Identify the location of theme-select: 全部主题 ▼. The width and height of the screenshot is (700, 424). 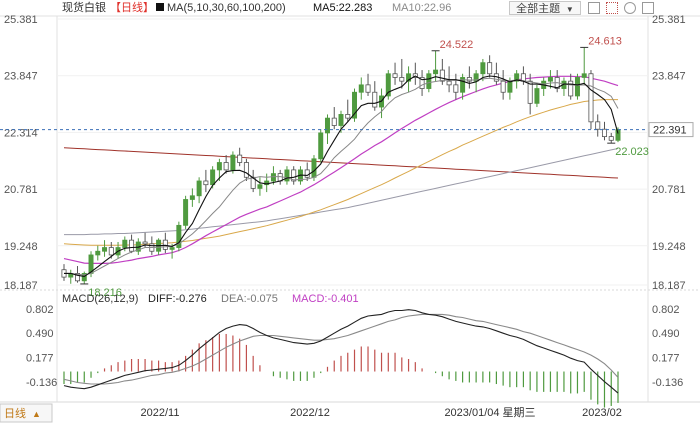
(545, 8).